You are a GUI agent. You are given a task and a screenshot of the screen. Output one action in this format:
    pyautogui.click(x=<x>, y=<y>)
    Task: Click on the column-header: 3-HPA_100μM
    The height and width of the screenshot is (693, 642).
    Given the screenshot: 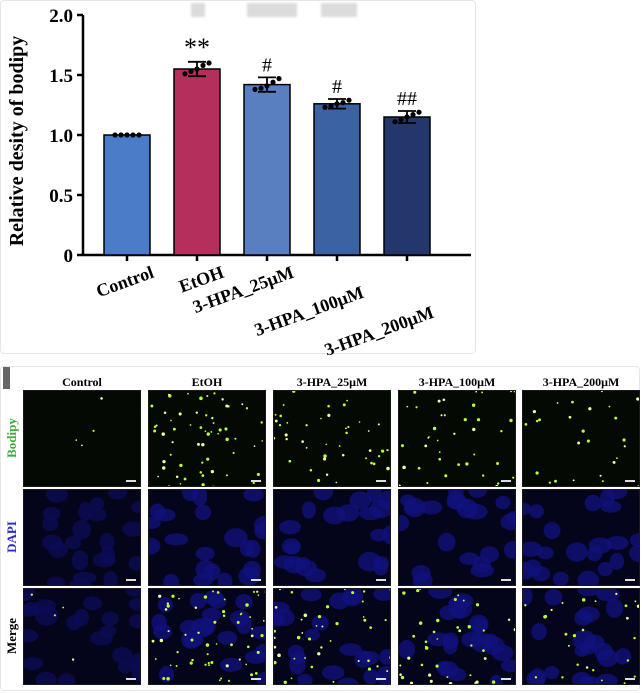 What is the action you would take?
    pyautogui.click(x=457, y=382)
    